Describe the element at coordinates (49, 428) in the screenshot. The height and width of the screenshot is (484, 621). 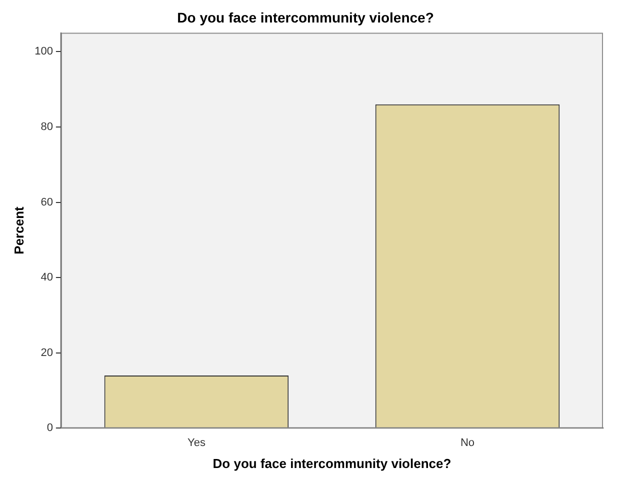
I see `y-tick-label: 0` at that location.